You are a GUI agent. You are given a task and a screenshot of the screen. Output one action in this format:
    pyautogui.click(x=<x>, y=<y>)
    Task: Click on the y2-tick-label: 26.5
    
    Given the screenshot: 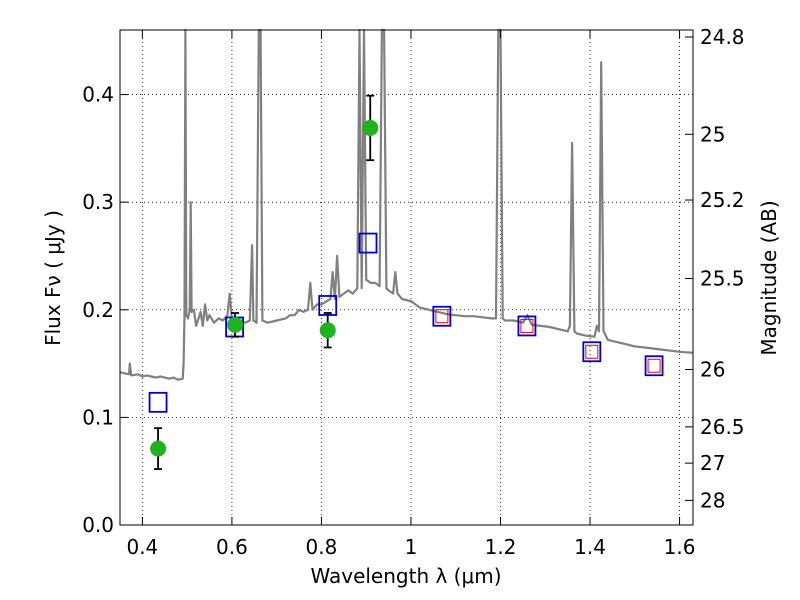 What is the action you would take?
    pyautogui.click(x=722, y=427)
    